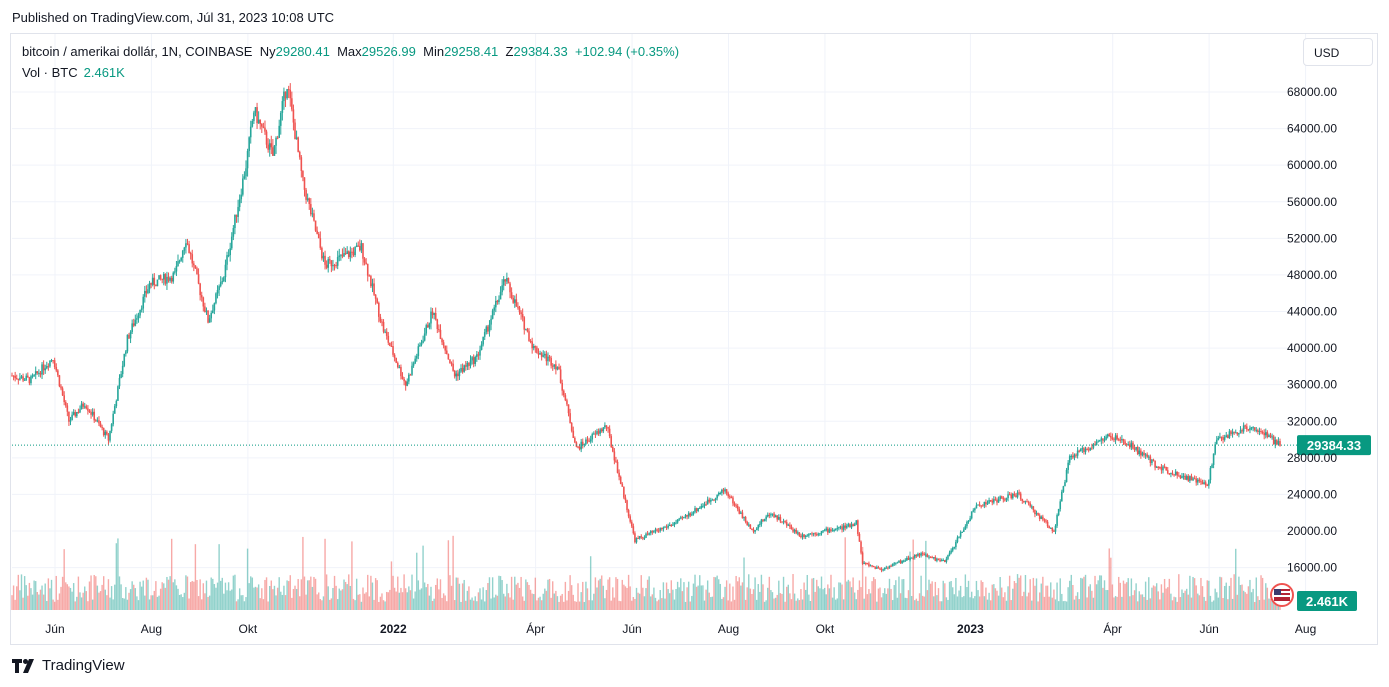 This screenshot has height=687, width=1389. Describe the element at coordinates (1338, 52) in the screenshot. I see `currency-button: USD` at that location.